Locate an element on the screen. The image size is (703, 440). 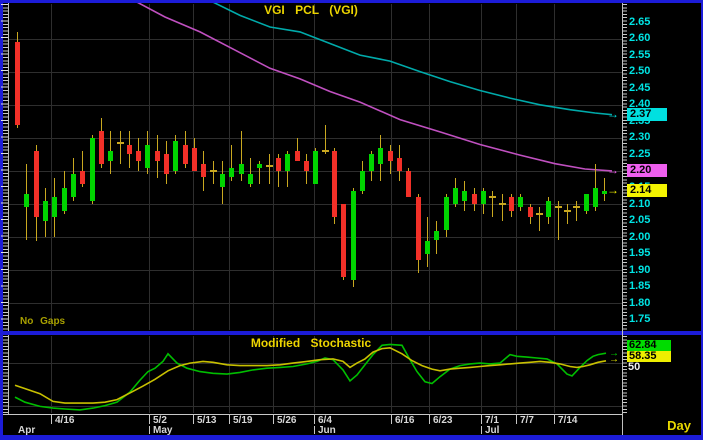
date-label: 6/4 is located at coordinates (325, 420).